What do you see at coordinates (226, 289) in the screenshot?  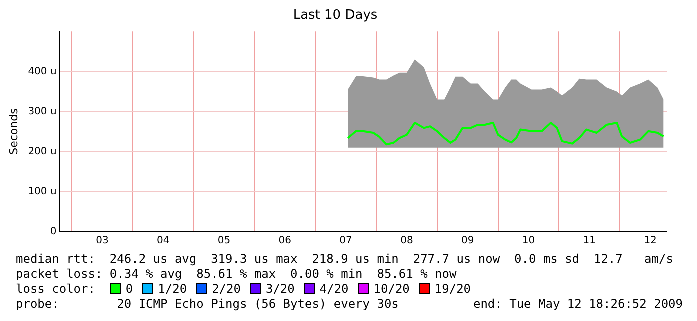 I see `legend-label: 2/20` at bounding box center [226, 289].